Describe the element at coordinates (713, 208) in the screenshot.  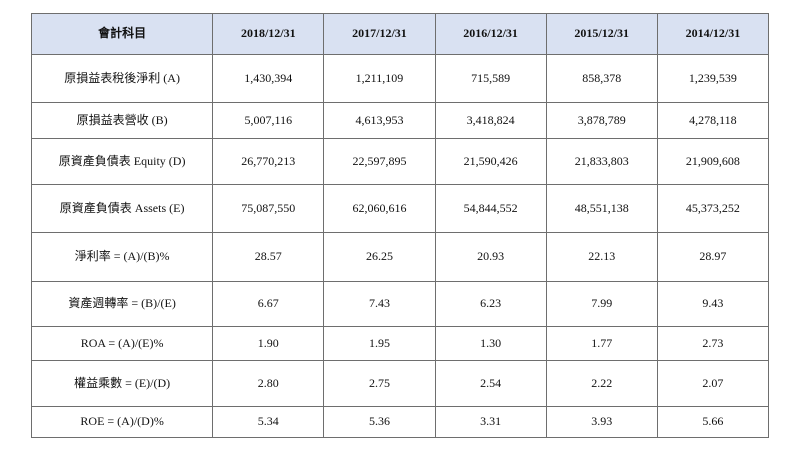
I see `table-cell: 45,373,252` at that location.